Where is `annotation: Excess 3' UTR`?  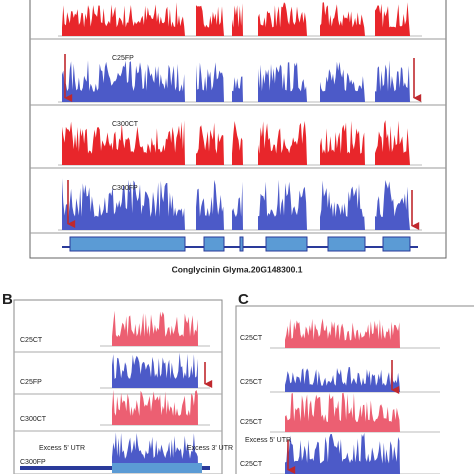 annotation: Excess 3' UTR is located at coordinates (210, 448).